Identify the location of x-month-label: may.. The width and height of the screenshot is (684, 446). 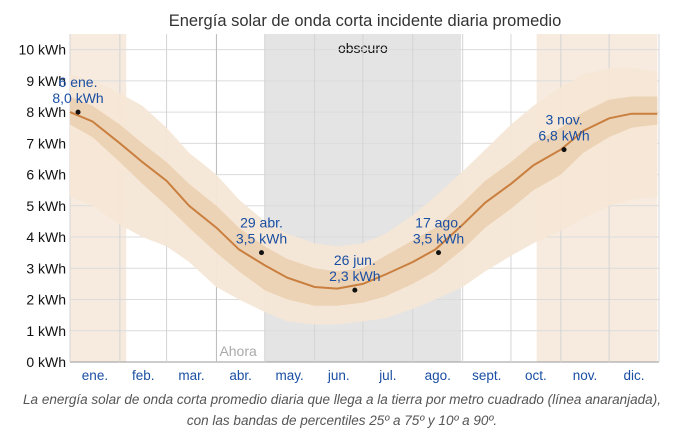
(290, 375).